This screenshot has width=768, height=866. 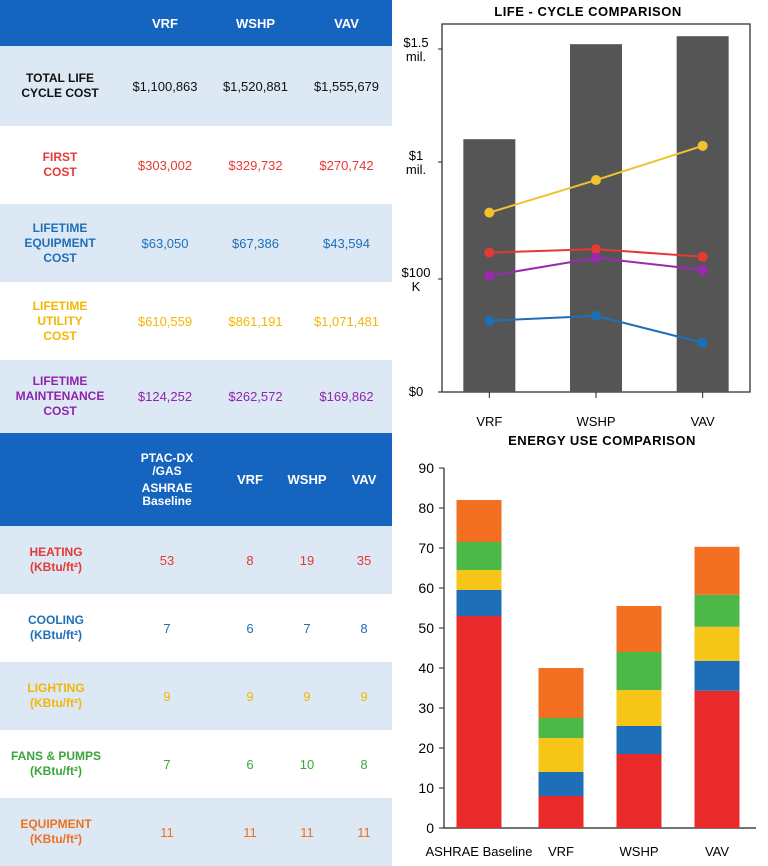 What do you see at coordinates (426, 788) in the screenshot?
I see `y-tick-label: 10` at bounding box center [426, 788].